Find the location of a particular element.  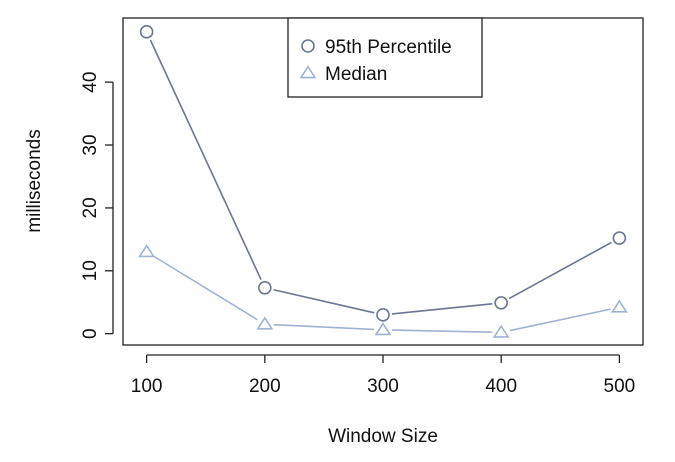

legend-marker-triangle is located at coordinates (308, 72).